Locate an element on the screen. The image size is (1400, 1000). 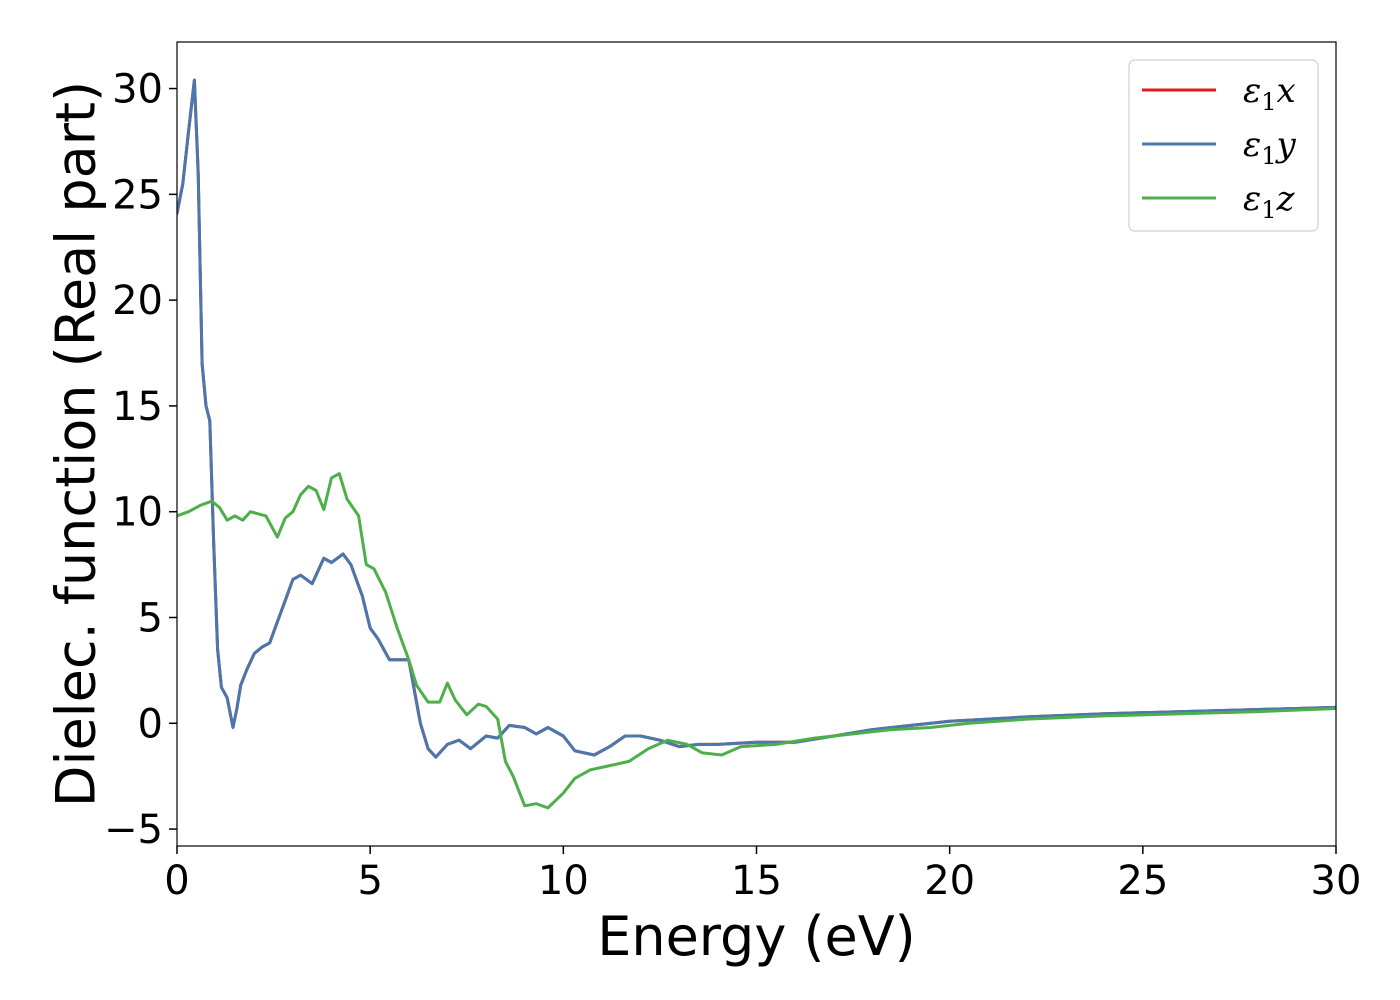
x-axis-label: Energy (eV) is located at coordinates (756, 936).